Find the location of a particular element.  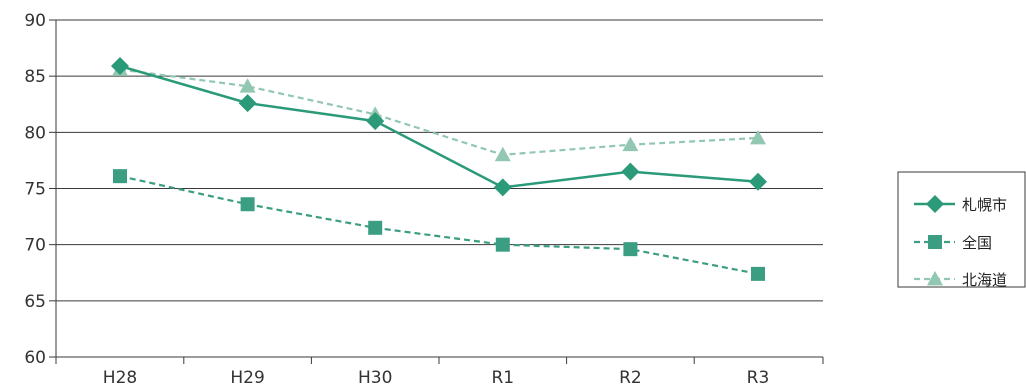

legend-label: 全国 is located at coordinates (977, 243).